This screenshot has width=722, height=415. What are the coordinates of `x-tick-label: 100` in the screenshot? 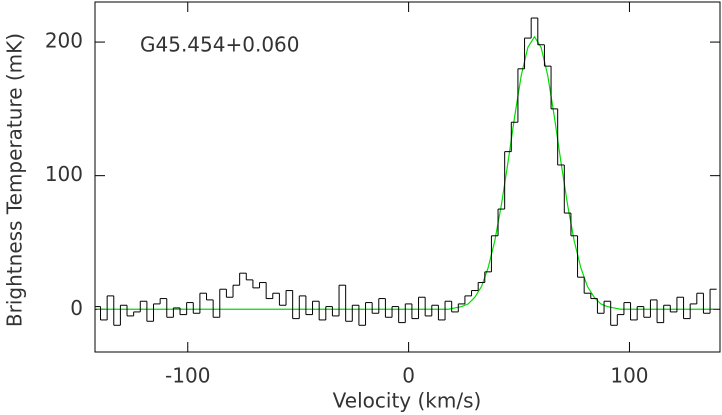 It's located at (629, 376).